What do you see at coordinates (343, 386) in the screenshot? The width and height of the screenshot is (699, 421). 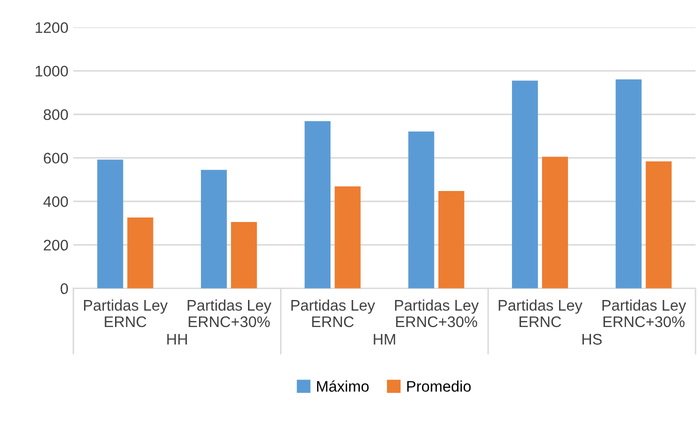 I see `legend-label: Máximo` at bounding box center [343, 386].